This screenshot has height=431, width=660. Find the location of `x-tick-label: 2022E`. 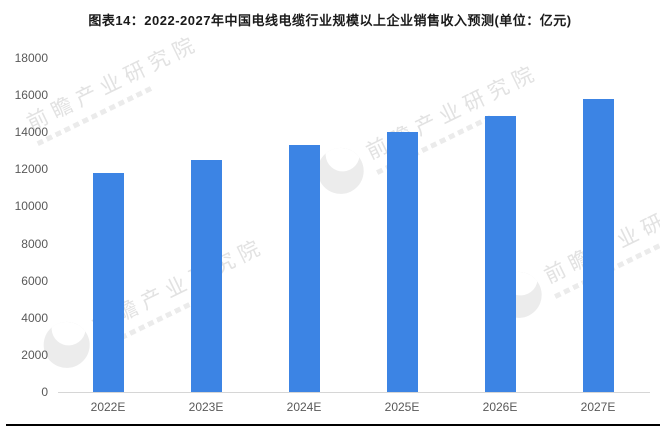

x-tick-label: 2022E is located at coordinates (108, 407).